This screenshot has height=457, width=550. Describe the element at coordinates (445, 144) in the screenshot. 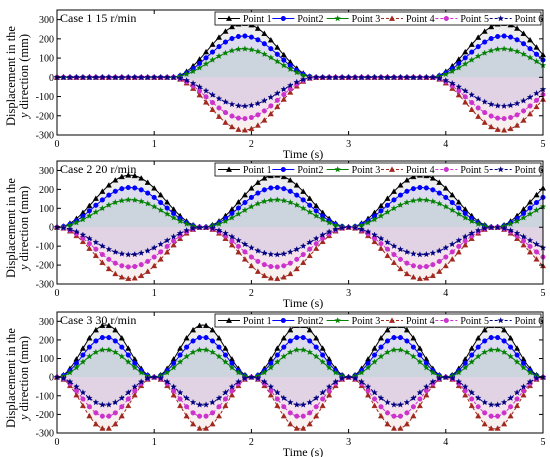

I see `x-tick-label: 4` at that location.